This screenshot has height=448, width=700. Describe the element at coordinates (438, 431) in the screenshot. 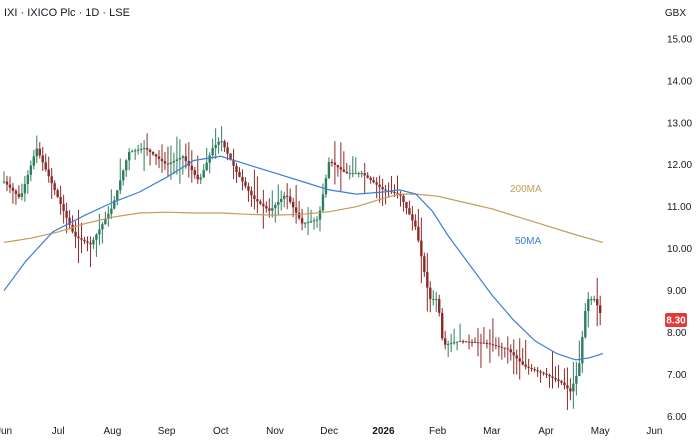

I see `x-tick-label: Feb` at that location.